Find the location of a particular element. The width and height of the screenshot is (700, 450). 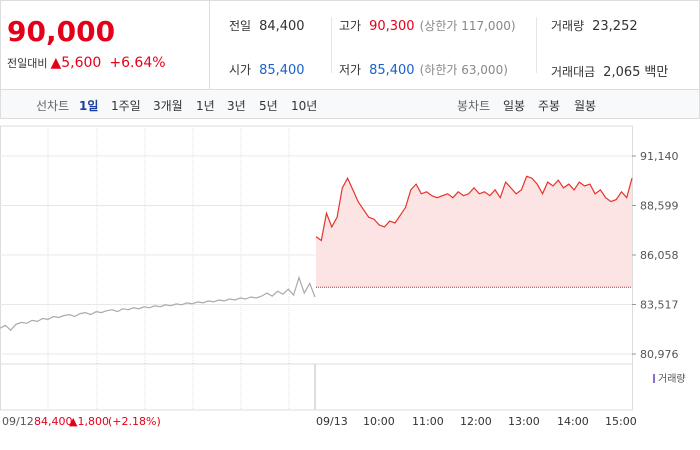

price-box: 90,000 전일대비 ▲5,600 +6.64% is located at coordinates (105, 45).